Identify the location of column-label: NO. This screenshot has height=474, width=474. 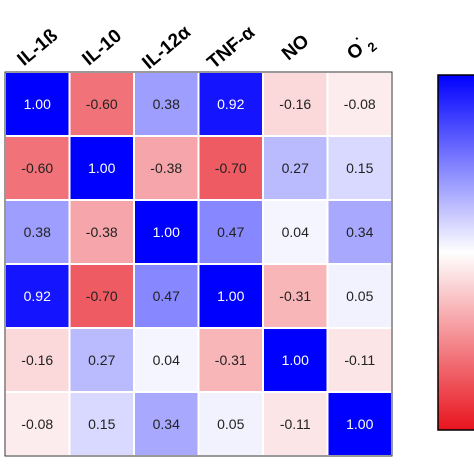
(295, 48).